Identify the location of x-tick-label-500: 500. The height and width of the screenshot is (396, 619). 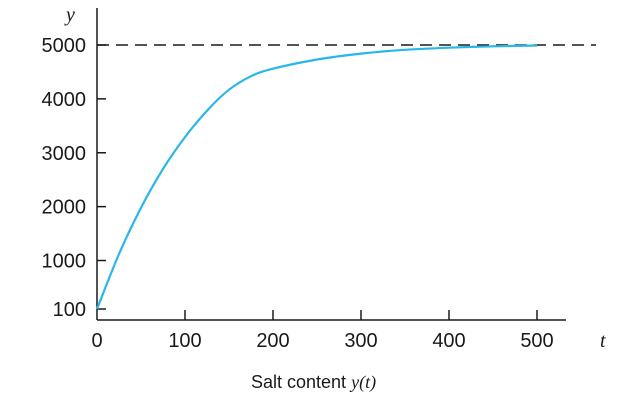
(536, 341).